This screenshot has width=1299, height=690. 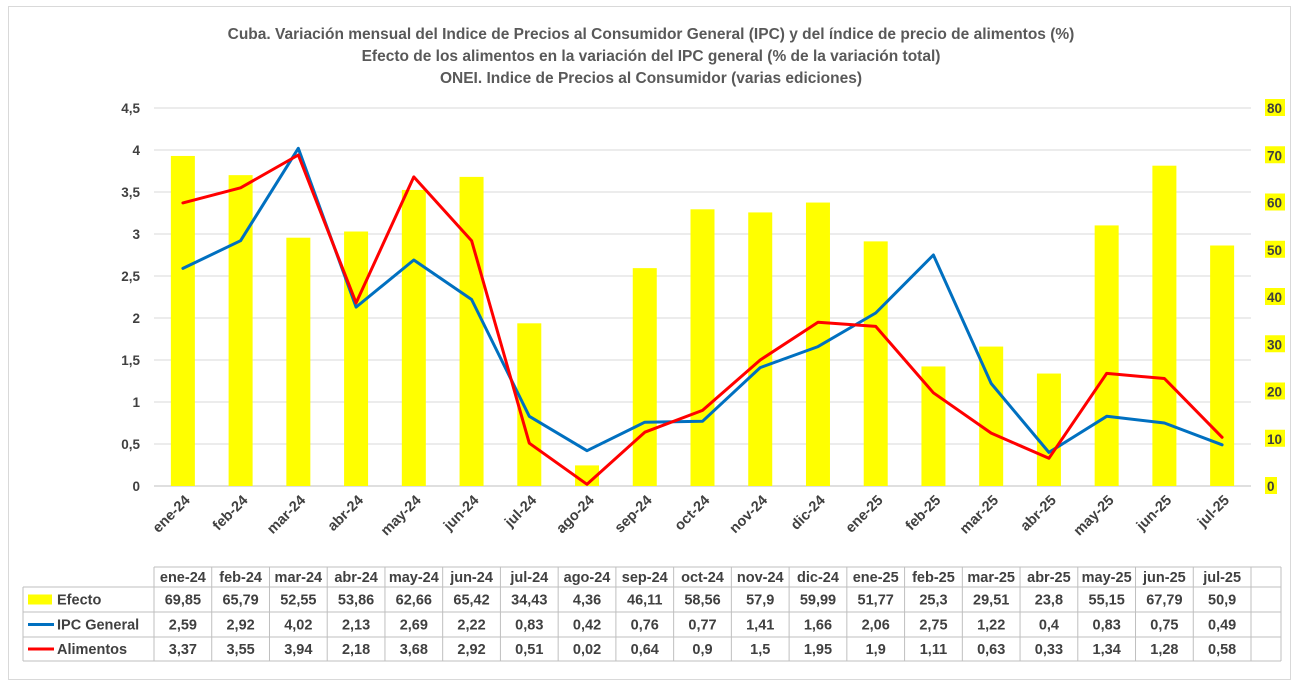 I want to click on table-value-cell: 3,37, so click(x=183, y=650).